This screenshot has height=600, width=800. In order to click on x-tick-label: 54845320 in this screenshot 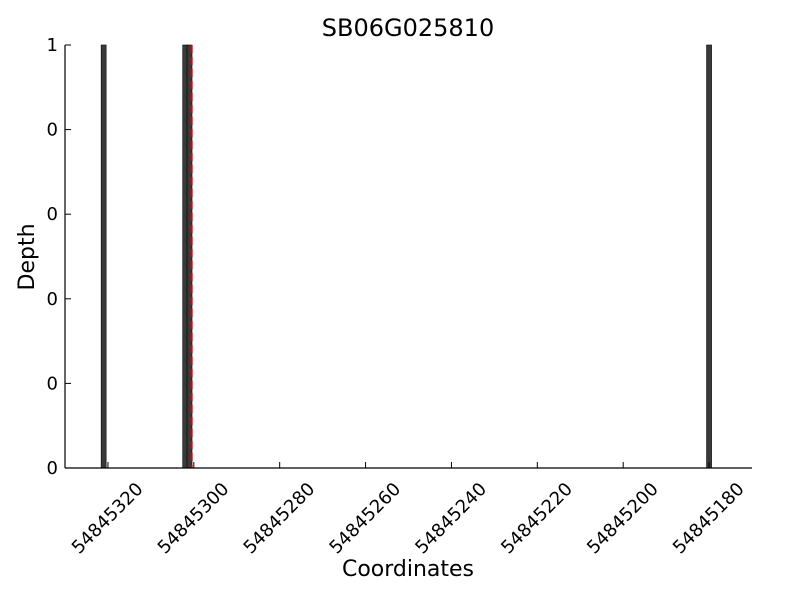, I will do `click(108, 519)`.